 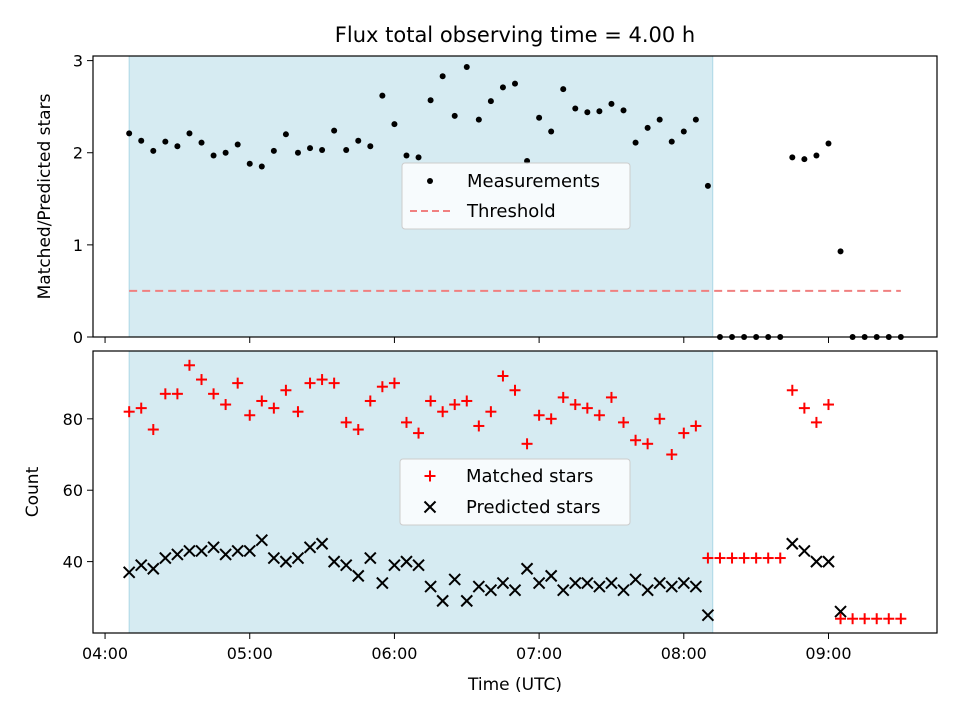 What do you see at coordinates (78, 245) in the screenshot?
I see `top-y-tick-label: 1` at bounding box center [78, 245].